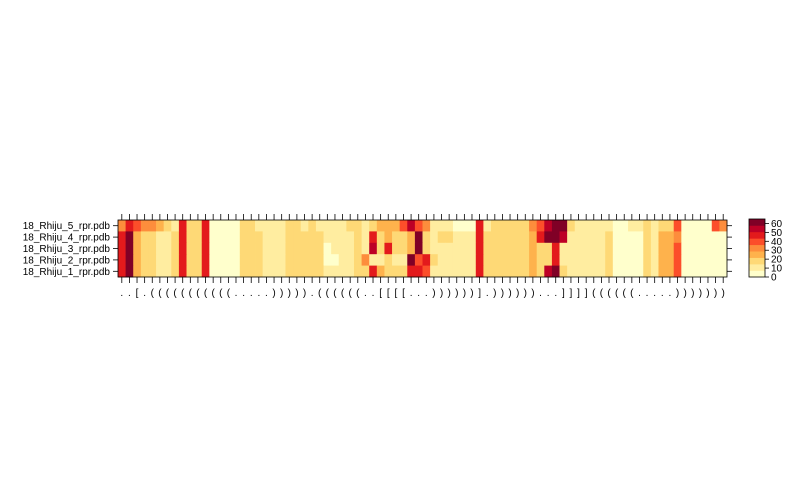  I want to click on bottom-tick-marks, so click(422, 280).